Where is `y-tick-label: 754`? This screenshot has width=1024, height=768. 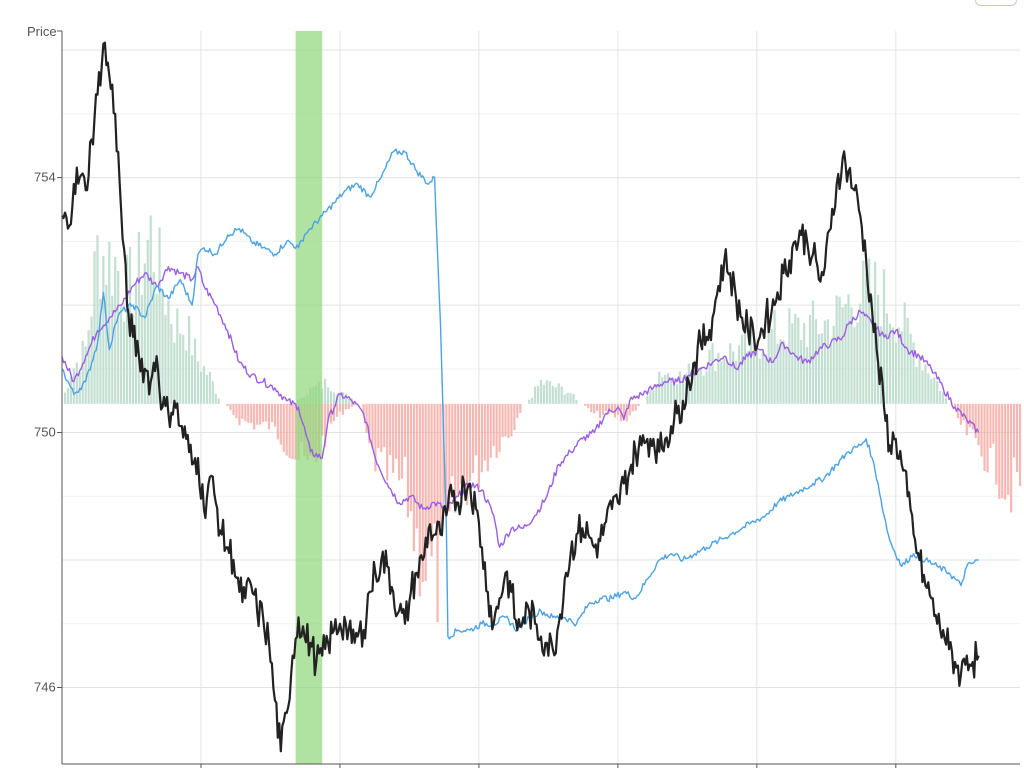 y-tick-label: 754 is located at coordinates (45, 177).